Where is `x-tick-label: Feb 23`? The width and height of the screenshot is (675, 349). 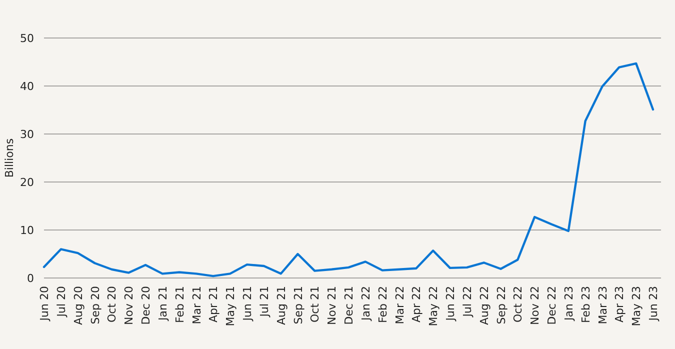
x-tick-label: Feb 23 is located at coordinates (585, 304).